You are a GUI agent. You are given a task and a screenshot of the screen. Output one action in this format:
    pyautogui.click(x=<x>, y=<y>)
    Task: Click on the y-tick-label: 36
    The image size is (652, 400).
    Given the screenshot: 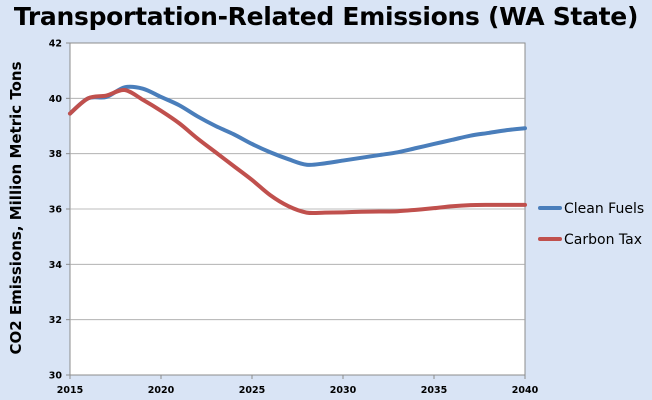 What is the action you would take?
    pyautogui.click(x=56, y=210)
    